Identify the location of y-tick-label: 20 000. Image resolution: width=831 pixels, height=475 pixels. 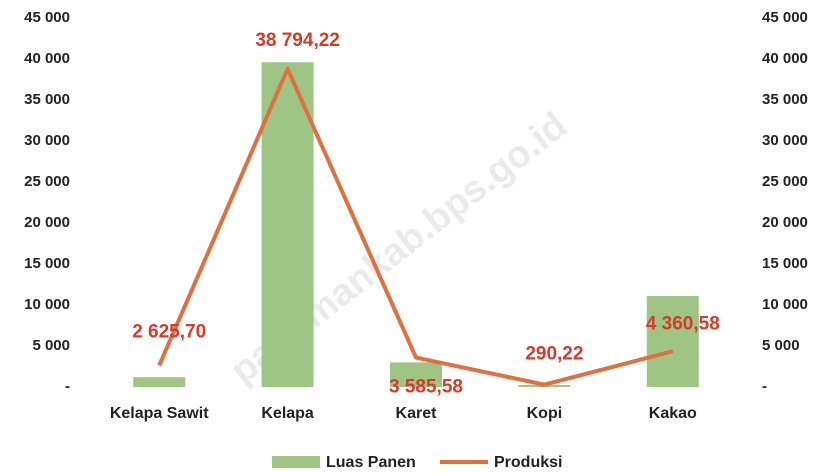
(47, 222).